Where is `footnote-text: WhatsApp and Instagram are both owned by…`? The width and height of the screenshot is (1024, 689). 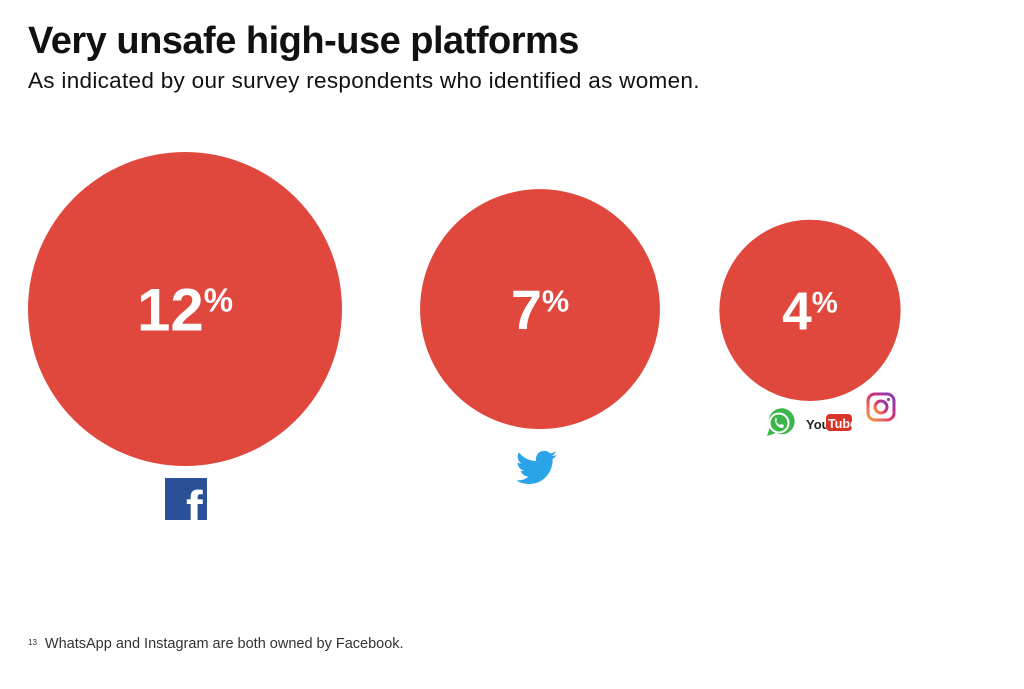 footnote-text: WhatsApp and Instagram are both owned by… is located at coordinates (224, 644).